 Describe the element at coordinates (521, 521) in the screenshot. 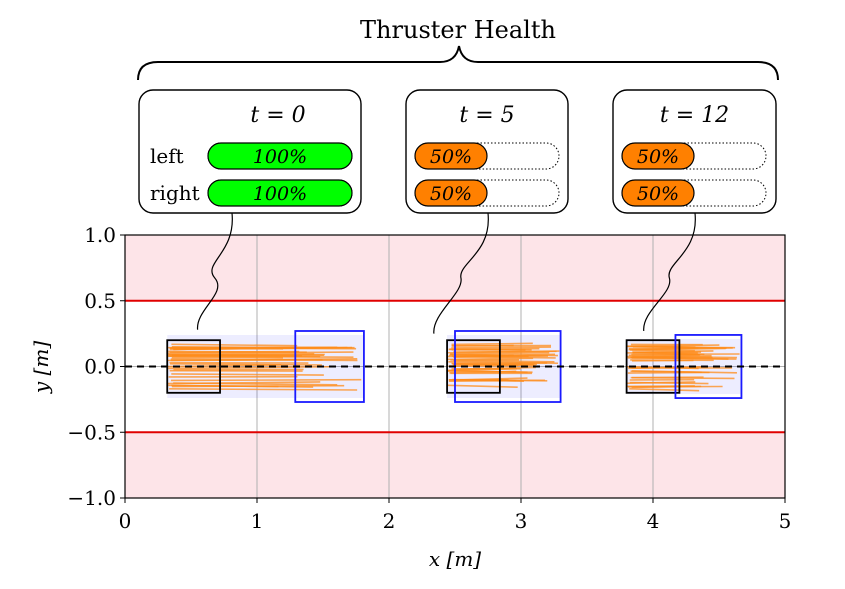

I see `x-tick-label: 3` at that location.